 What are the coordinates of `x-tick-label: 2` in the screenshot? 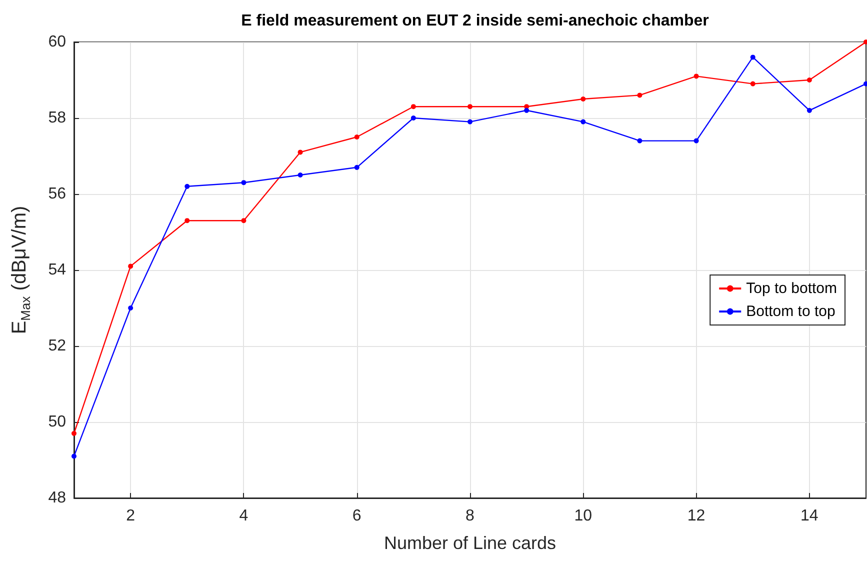 It's located at (131, 516).